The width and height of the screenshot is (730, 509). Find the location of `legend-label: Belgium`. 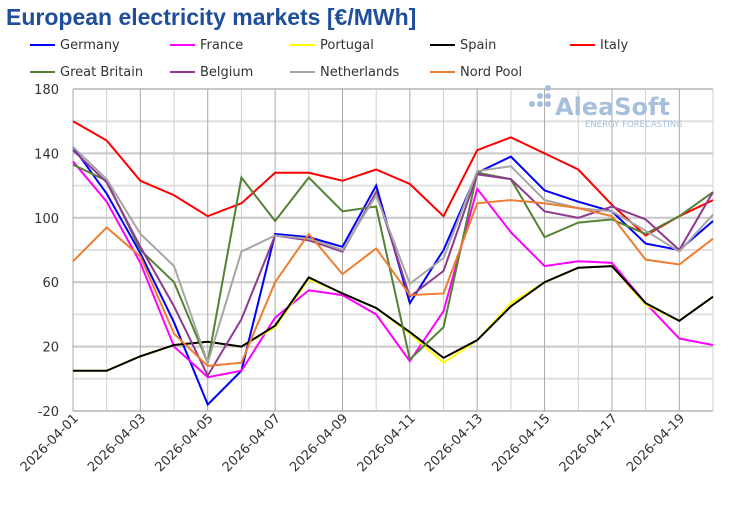

legend-label: Belgium is located at coordinates (226, 72).